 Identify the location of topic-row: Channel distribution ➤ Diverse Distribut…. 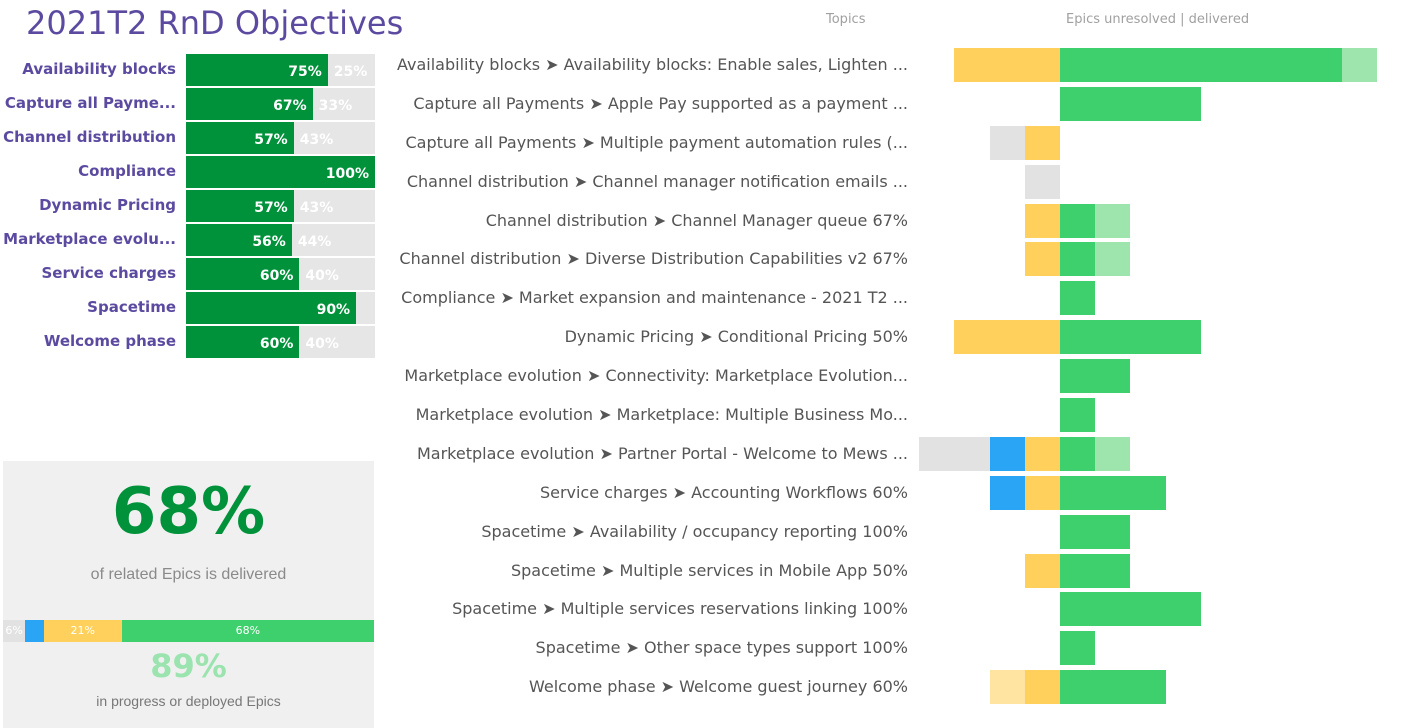
(902, 259).